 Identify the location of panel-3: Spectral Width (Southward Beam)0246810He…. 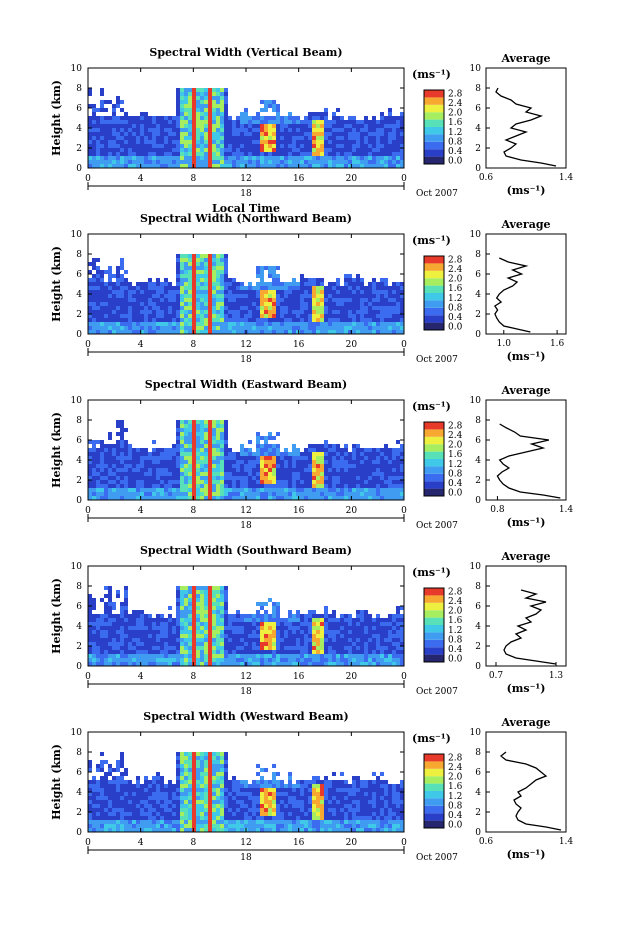
(308, 620).